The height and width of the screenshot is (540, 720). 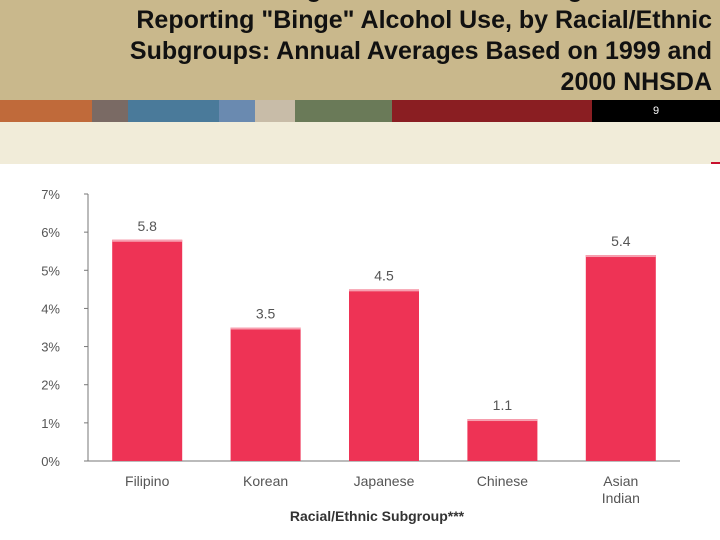 I want to click on light-band, so click(x=360, y=143).